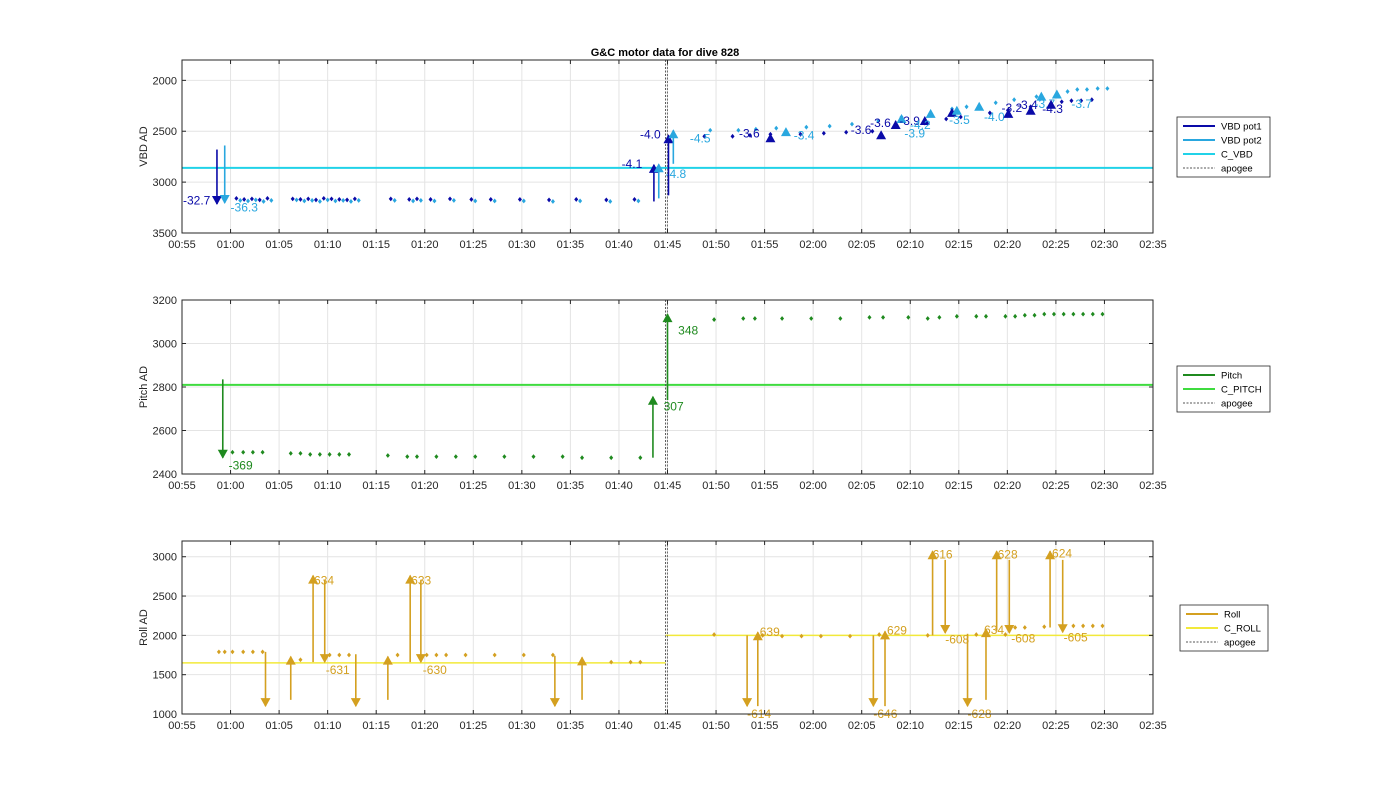 The width and height of the screenshot is (1400, 802). I want to click on value-label: -3.9, so click(909, 121).